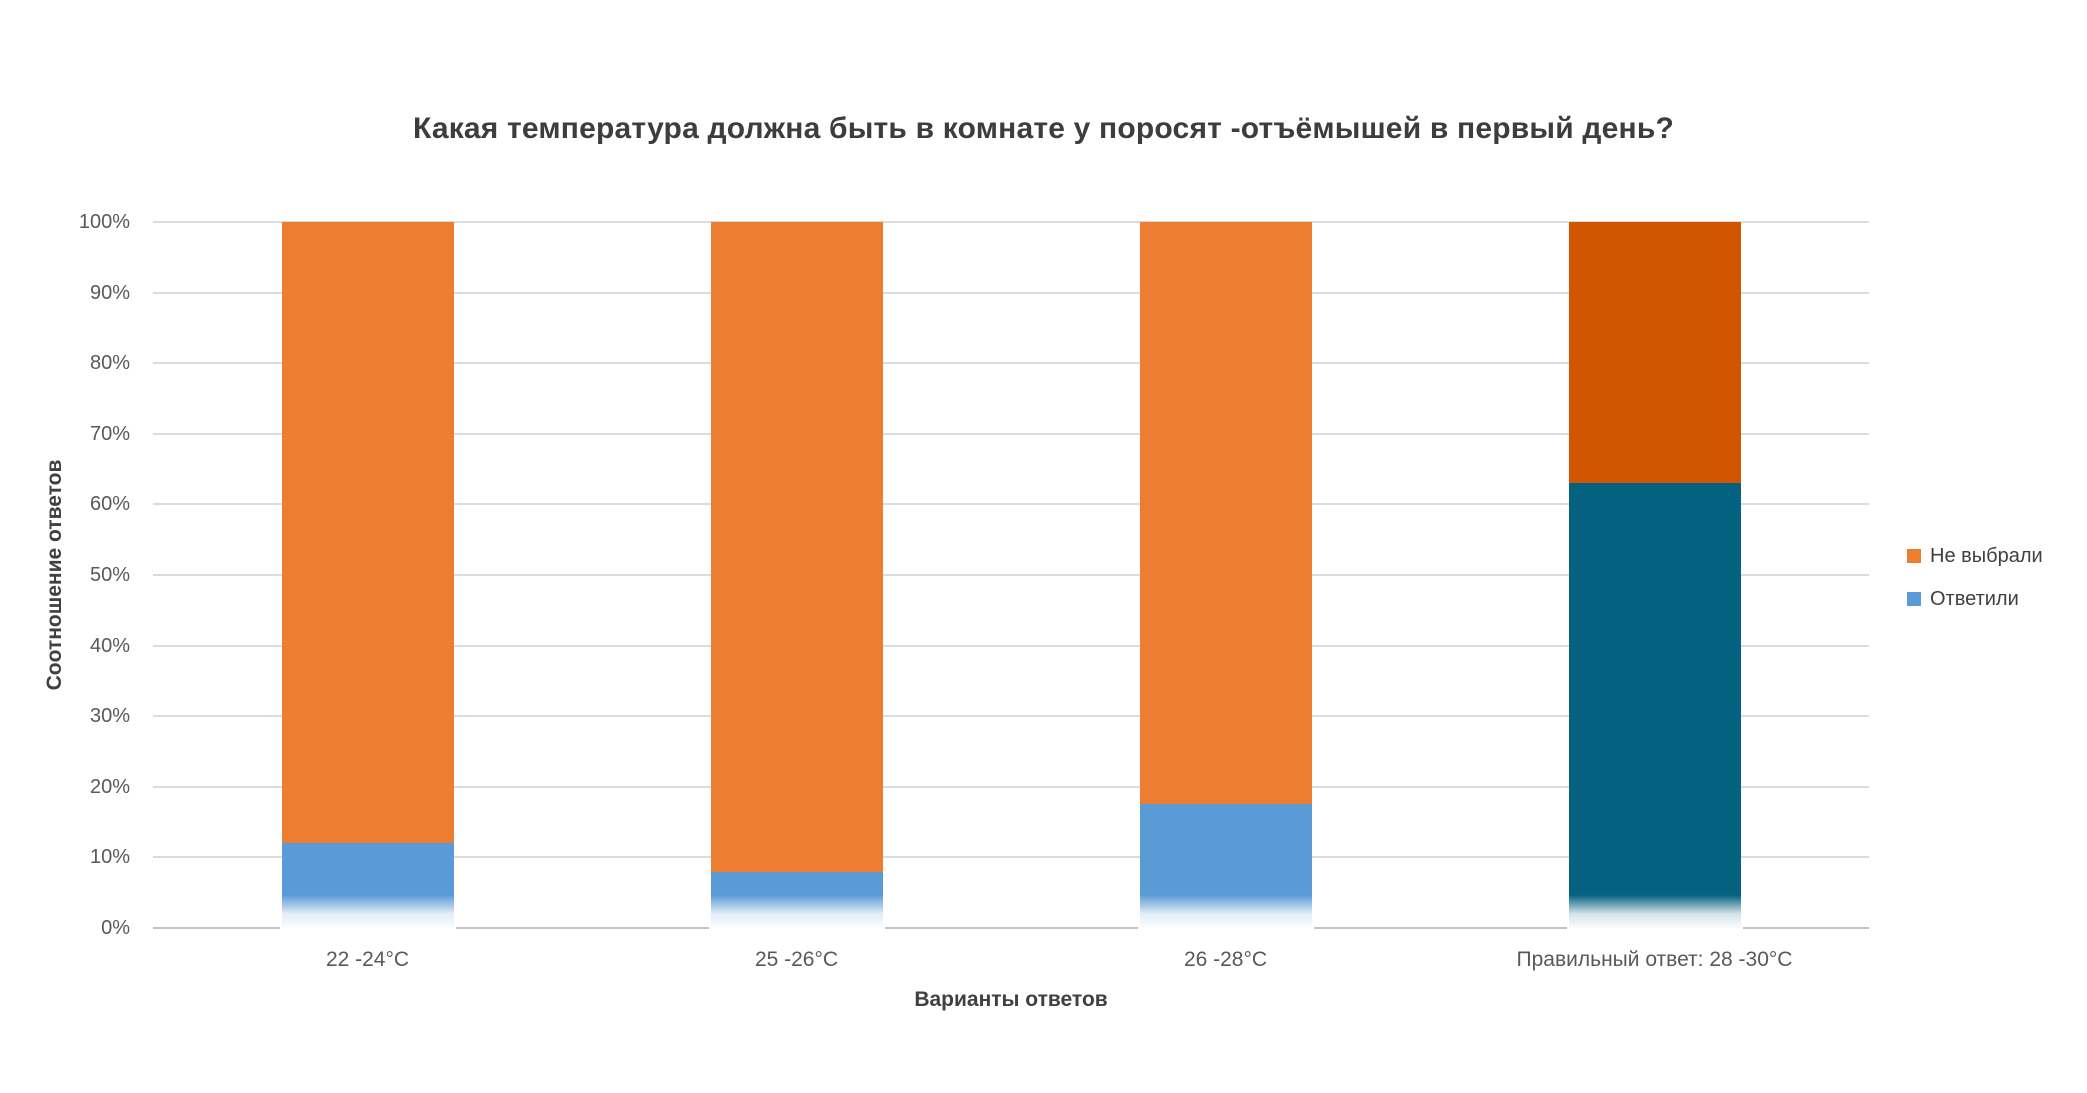  I want to click on x-category-label-2: 25 -26°C, so click(796, 959).